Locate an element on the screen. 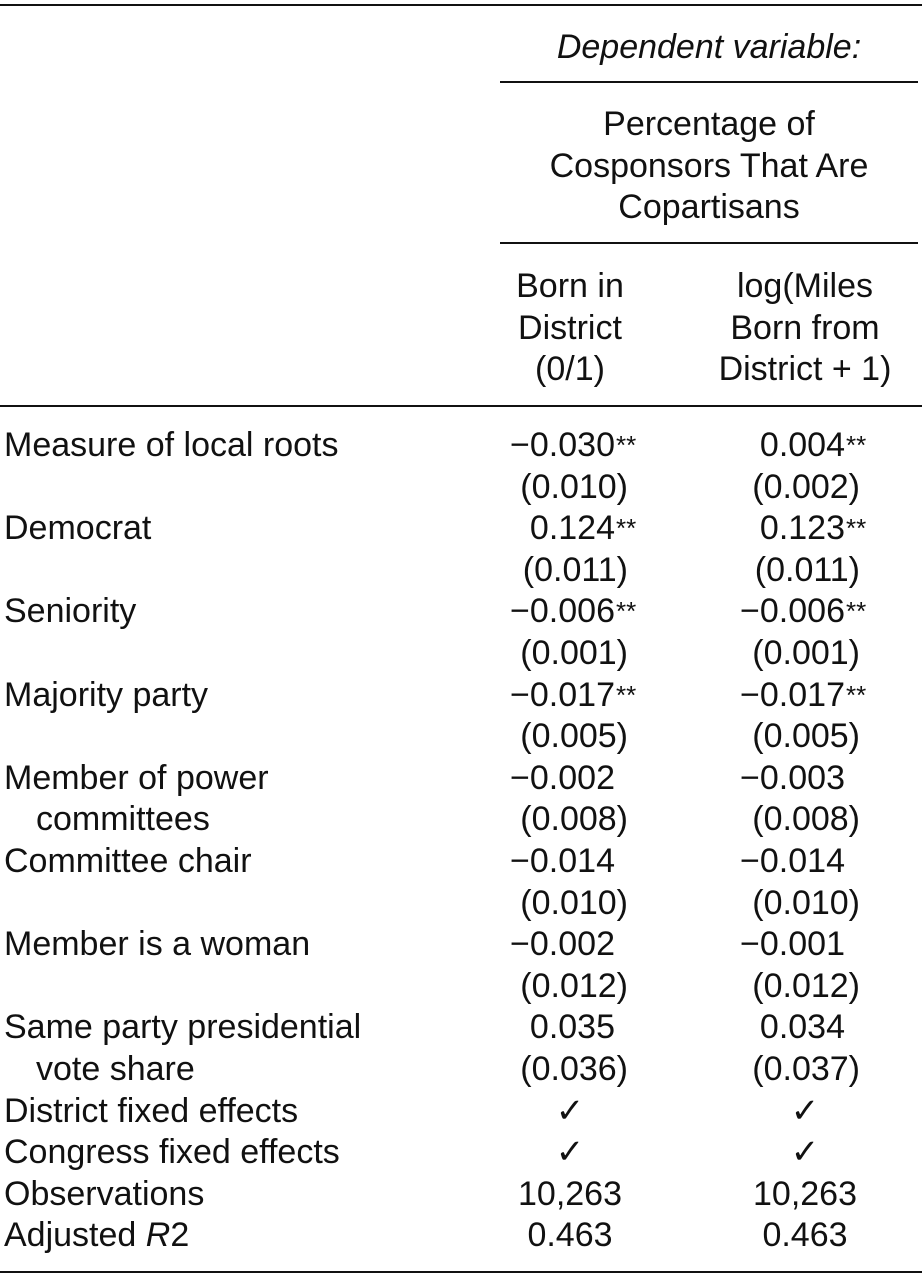 Image resolution: width=922 pixels, height=1276 pixels. row-label: vote share is located at coordinates (115, 1069).